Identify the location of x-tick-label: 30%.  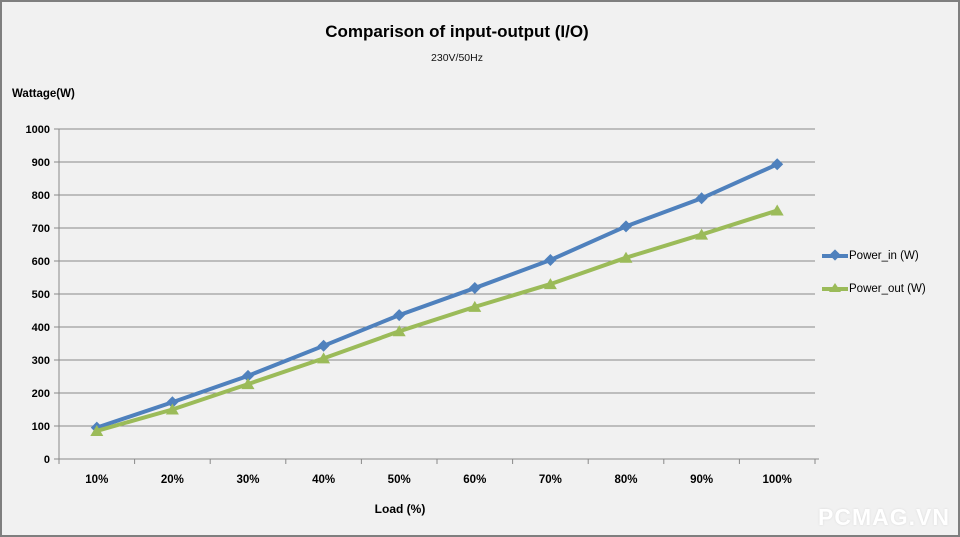
(247, 480).